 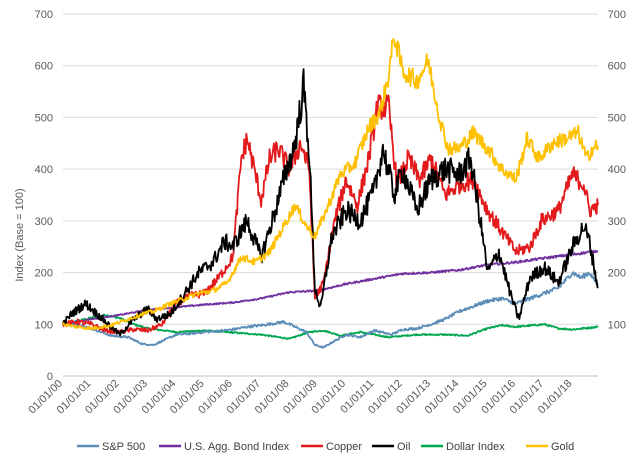 I want to click on legend-label: Oil, so click(x=403, y=447).